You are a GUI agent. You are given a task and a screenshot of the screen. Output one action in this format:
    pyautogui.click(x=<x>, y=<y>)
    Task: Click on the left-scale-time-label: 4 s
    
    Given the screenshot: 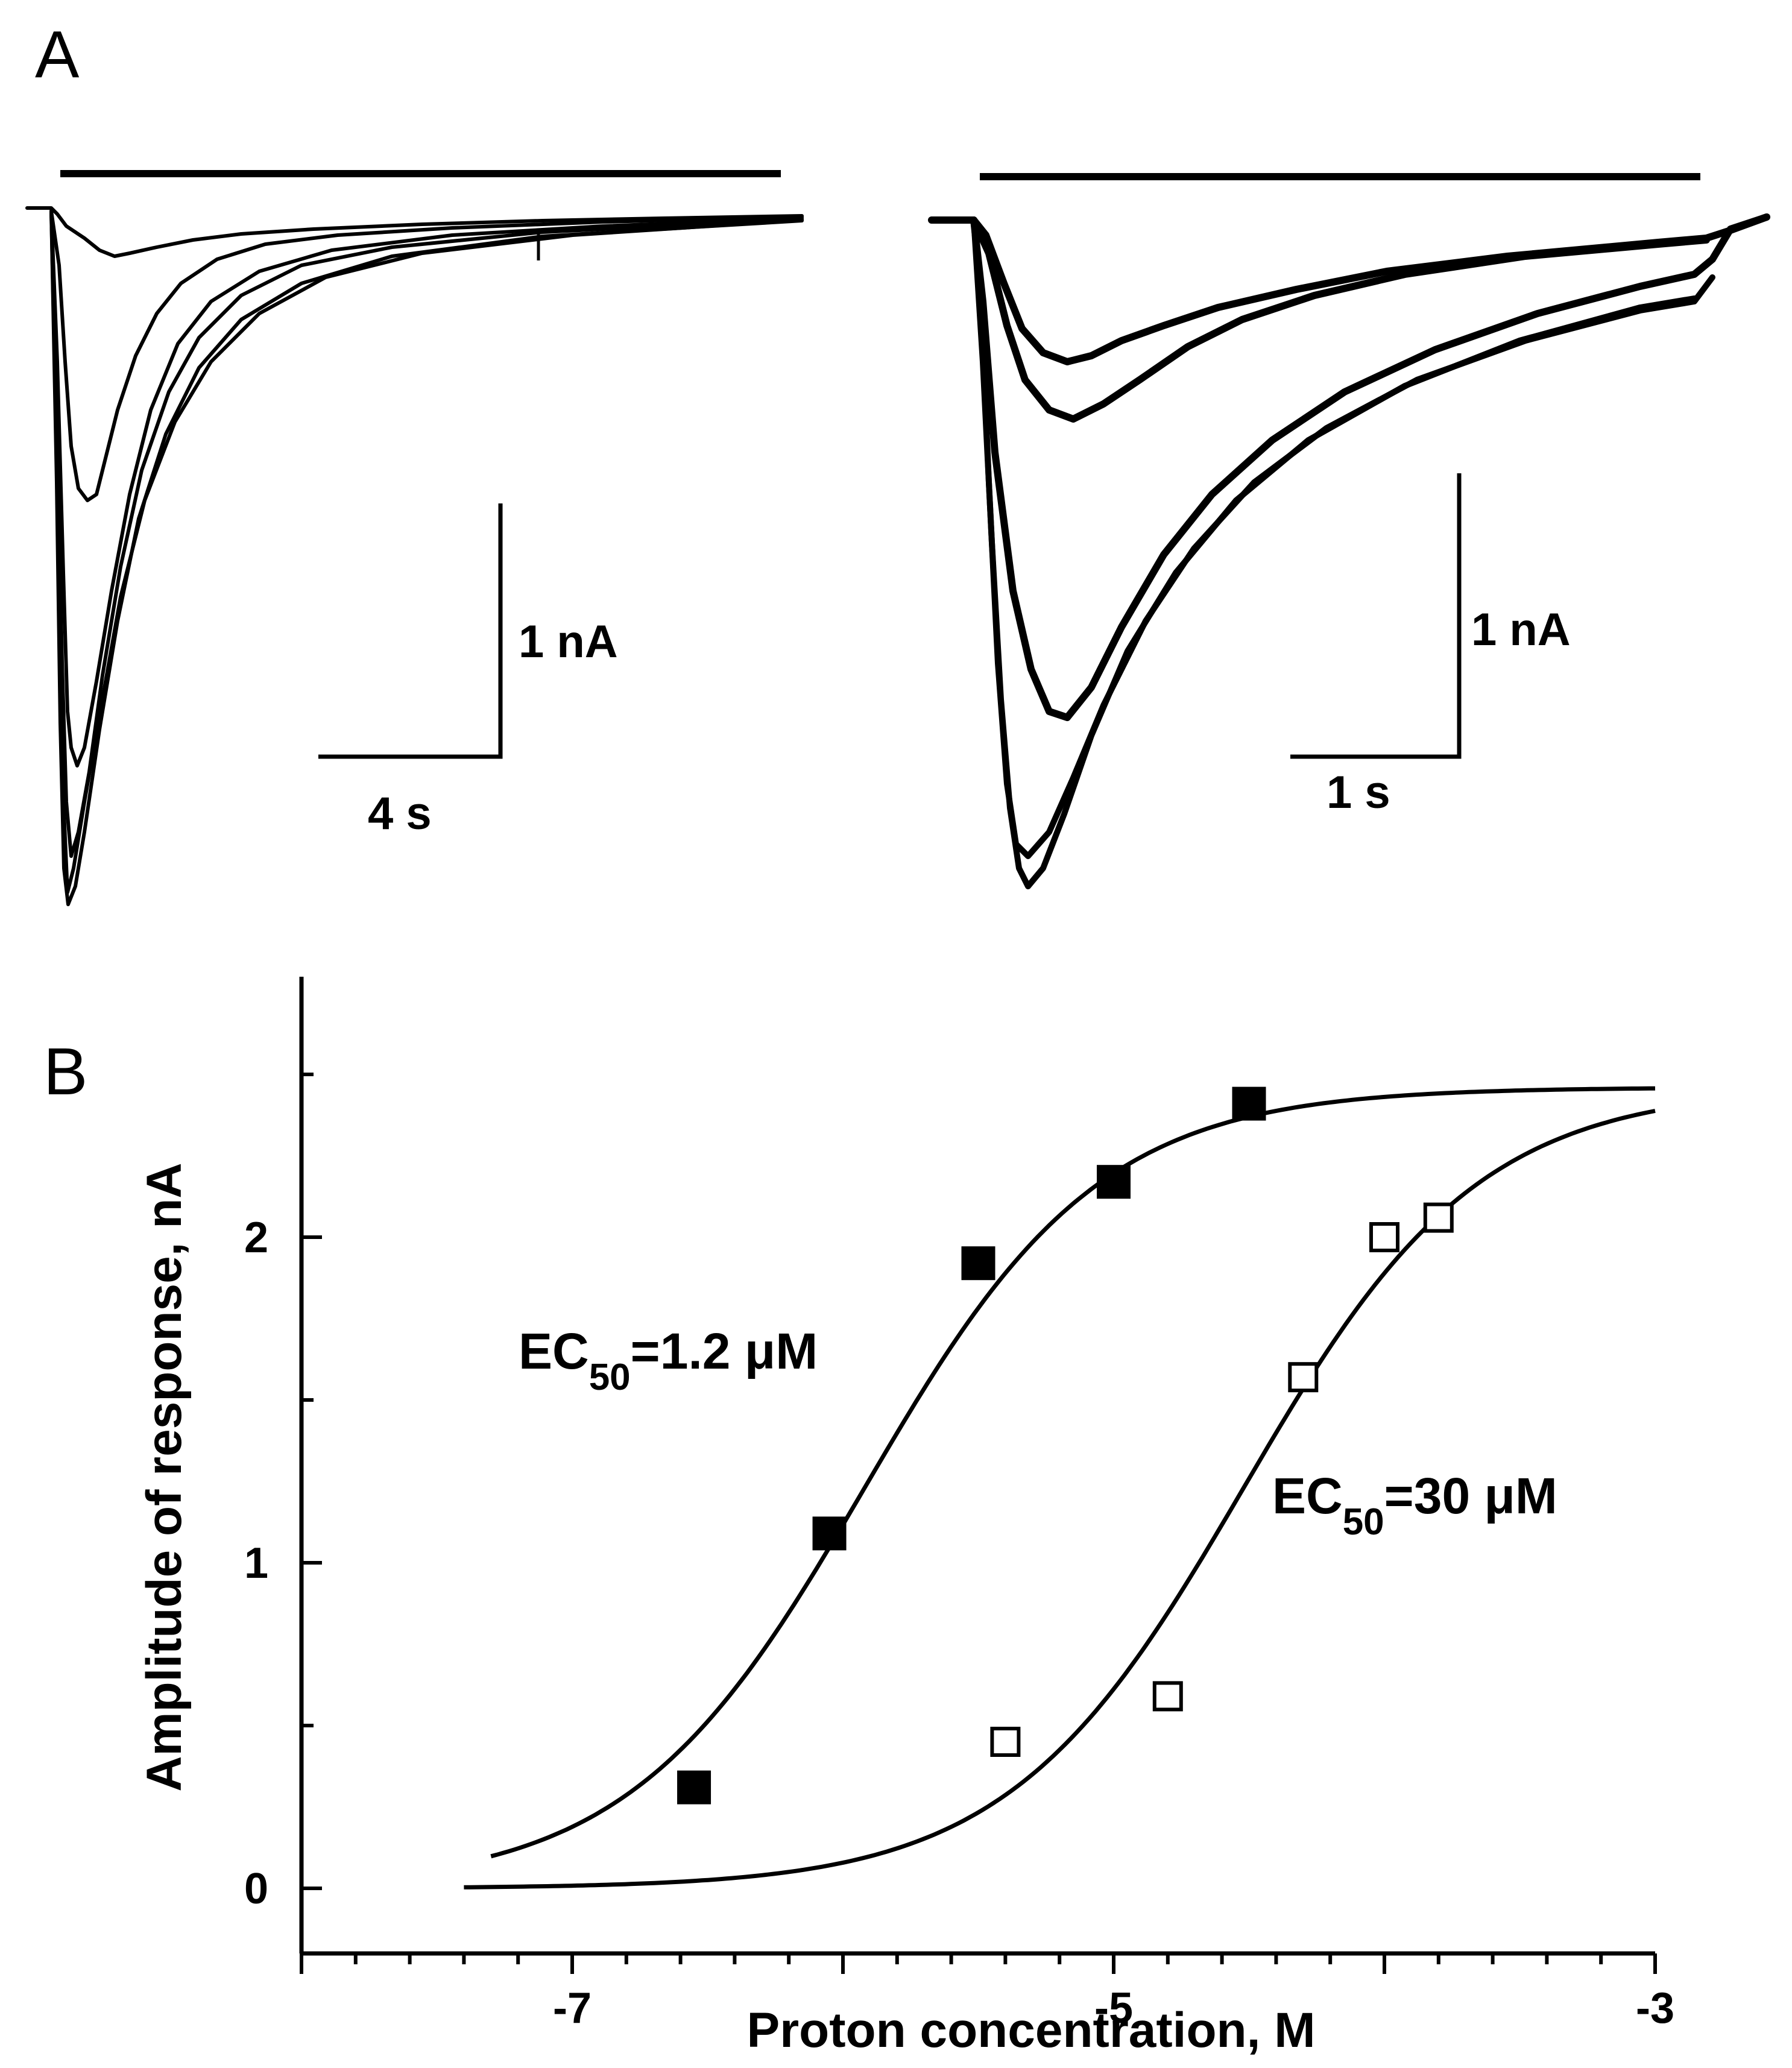 What is the action you would take?
    pyautogui.click(x=400, y=813)
    